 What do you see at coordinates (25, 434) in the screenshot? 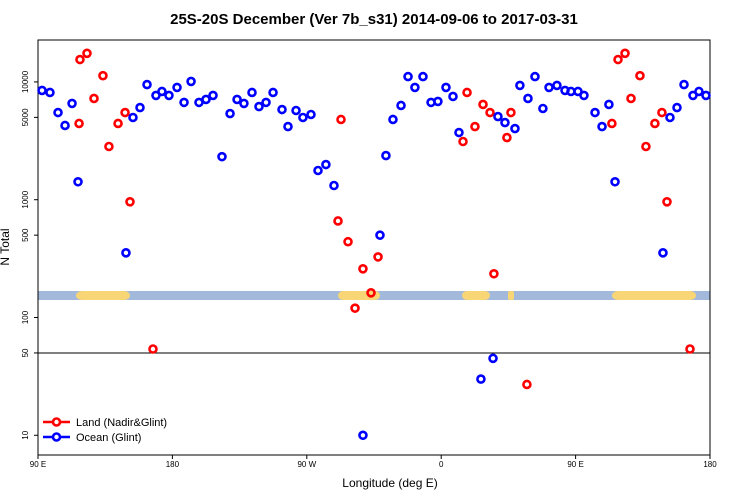
I see `y-tick-label: 10` at bounding box center [25, 434].